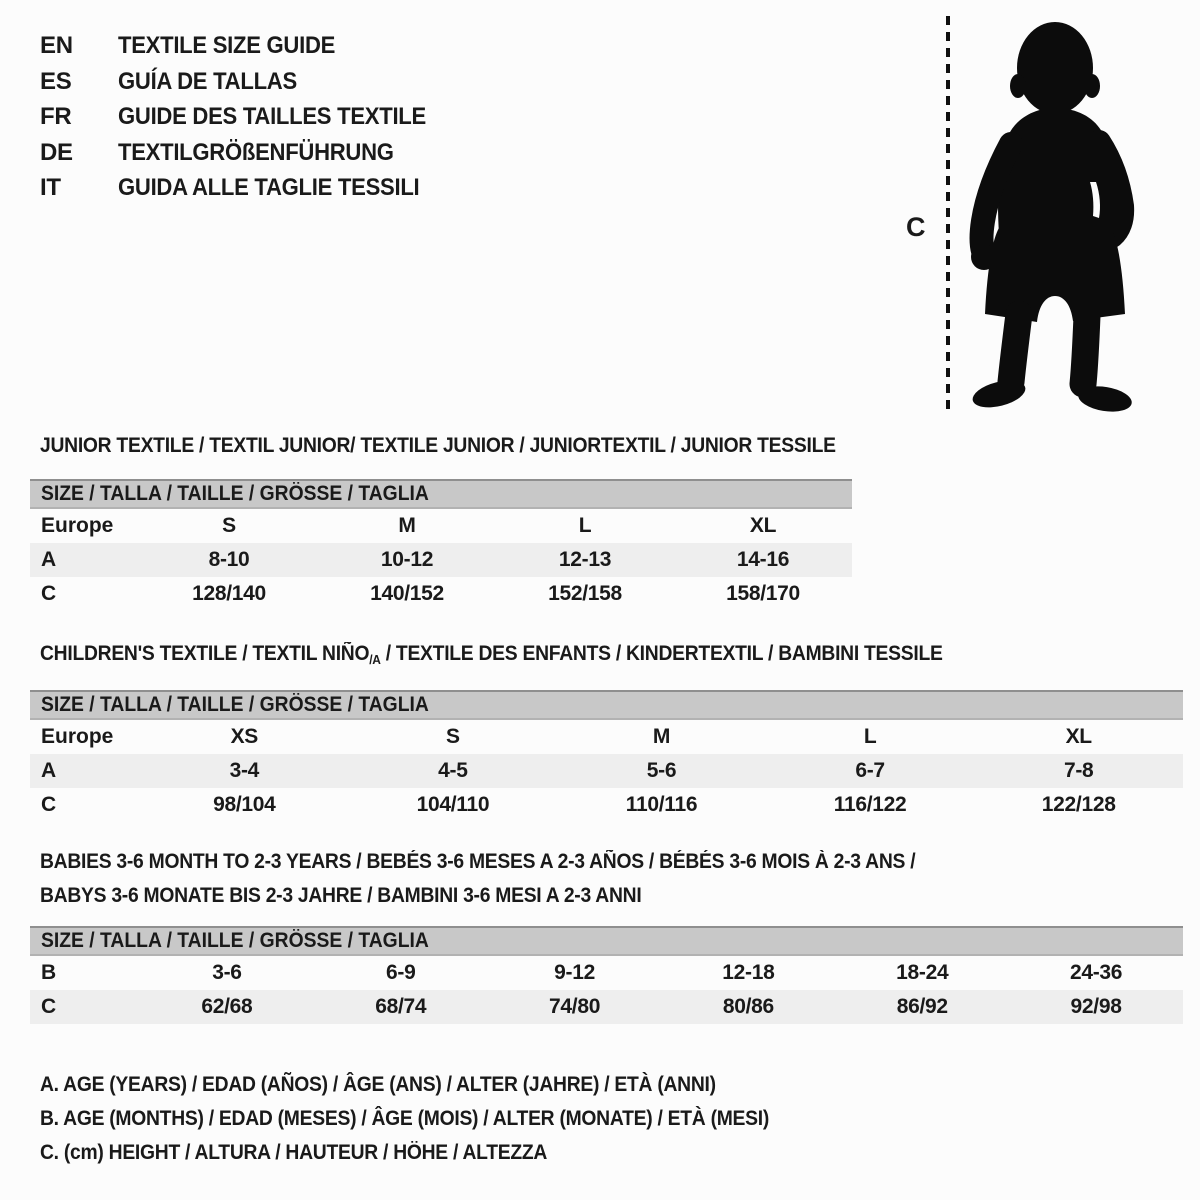  I want to click on language-code: ES, so click(56, 81).